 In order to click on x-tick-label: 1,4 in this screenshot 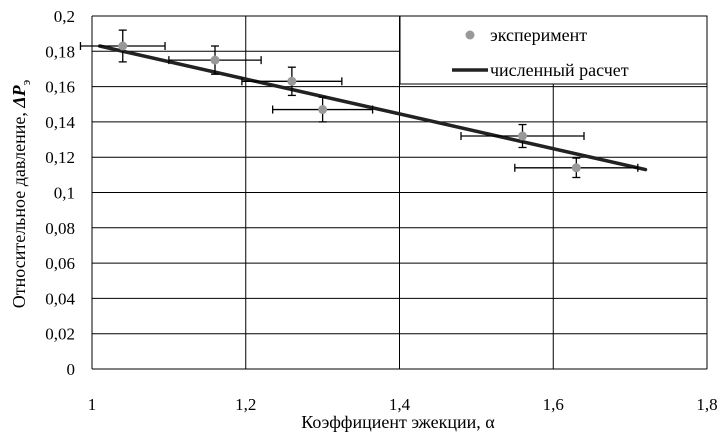, I will do `click(400, 404)`.